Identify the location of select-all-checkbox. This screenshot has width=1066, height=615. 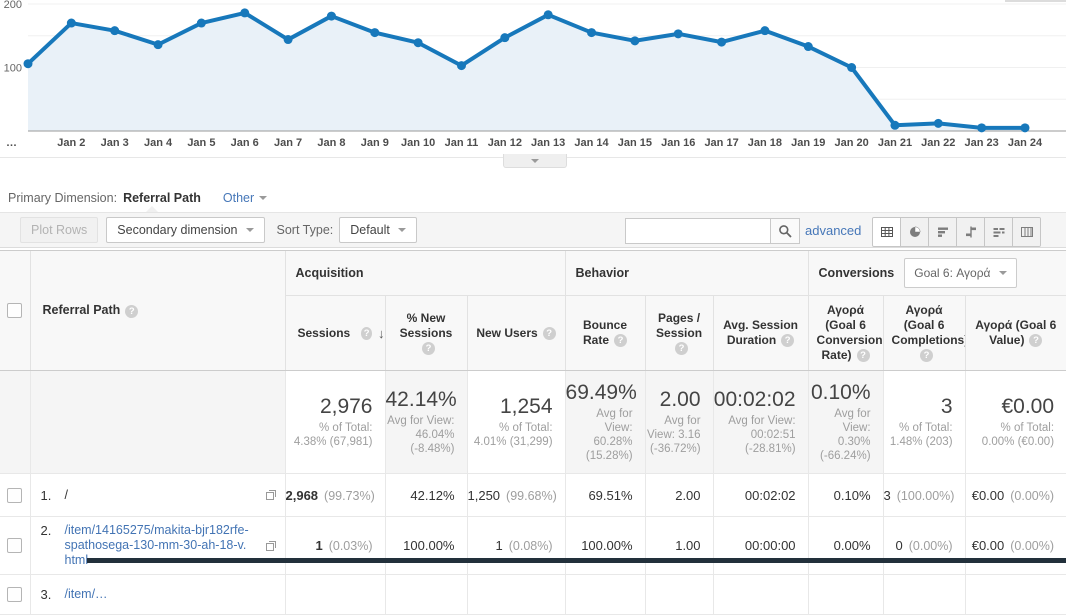
(15, 310).